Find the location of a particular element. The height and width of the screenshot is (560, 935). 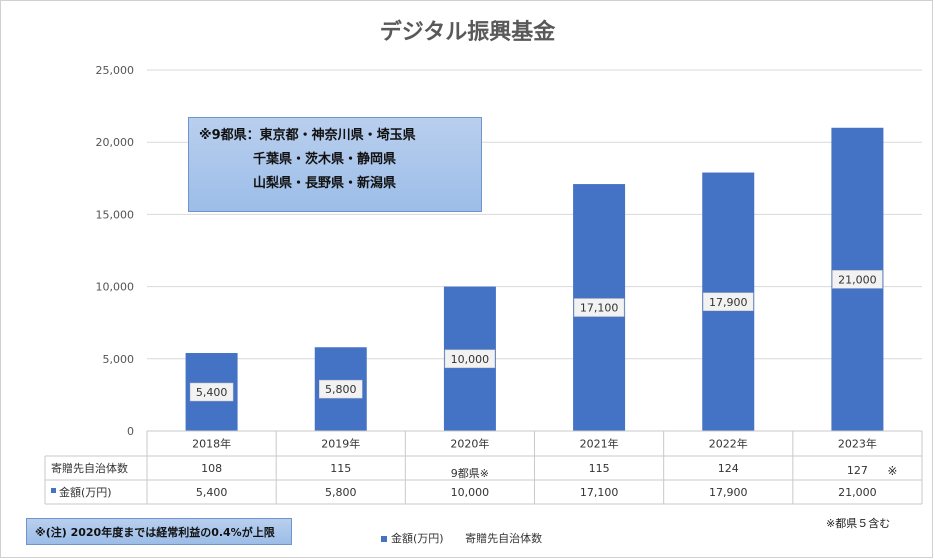

y-tick-label: 20,000 is located at coordinates (115, 142).